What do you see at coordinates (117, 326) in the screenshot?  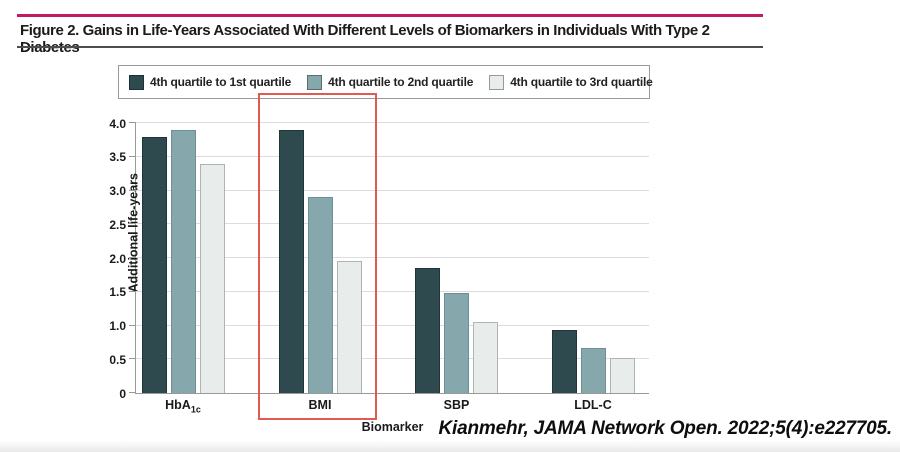 I see `y-axis-tick-label: 1.0` at bounding box center [117, 326].